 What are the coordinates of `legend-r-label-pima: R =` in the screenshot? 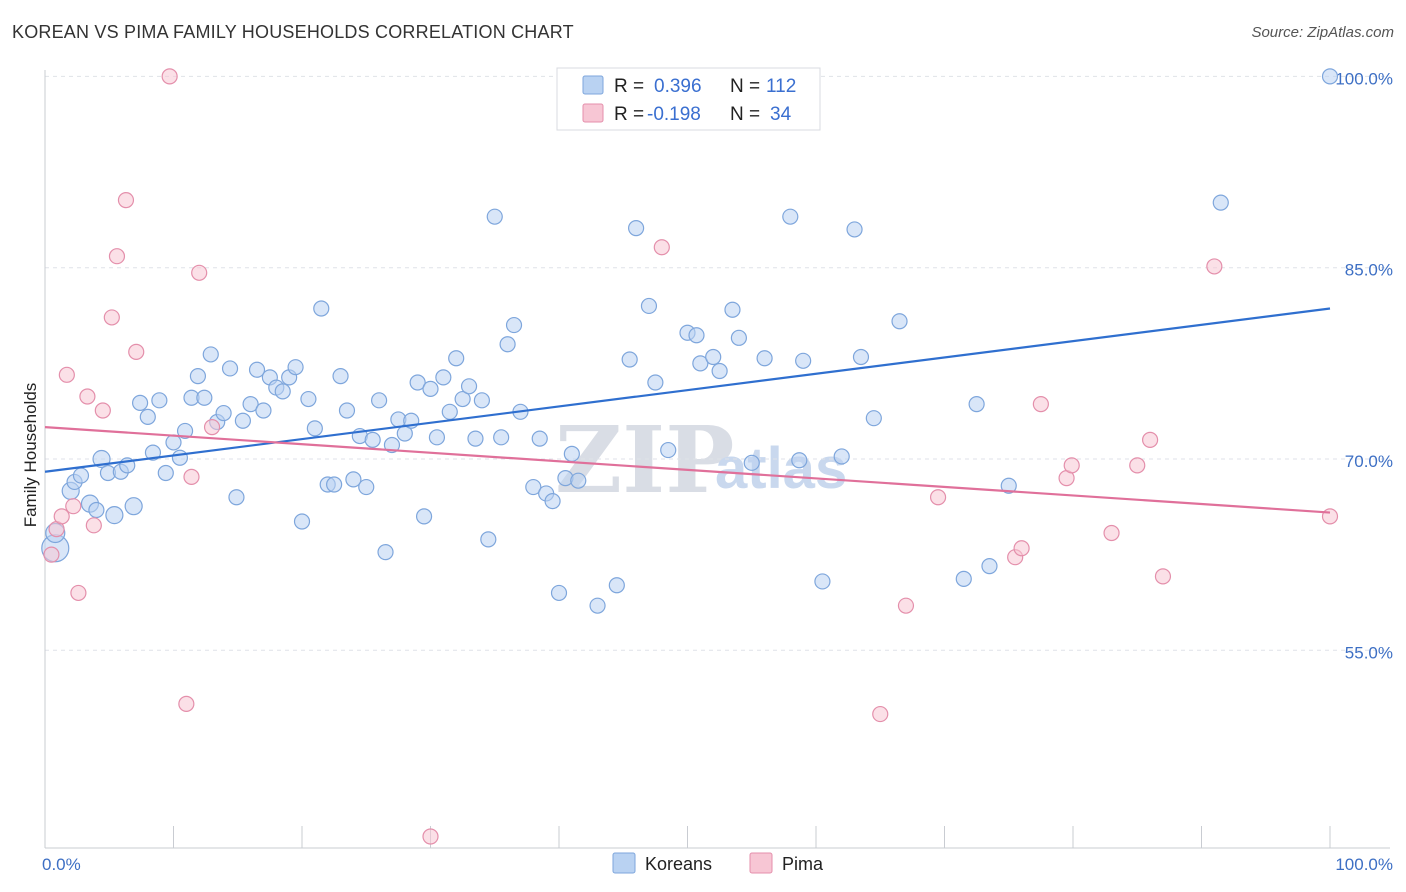 It's located at (629, 114).